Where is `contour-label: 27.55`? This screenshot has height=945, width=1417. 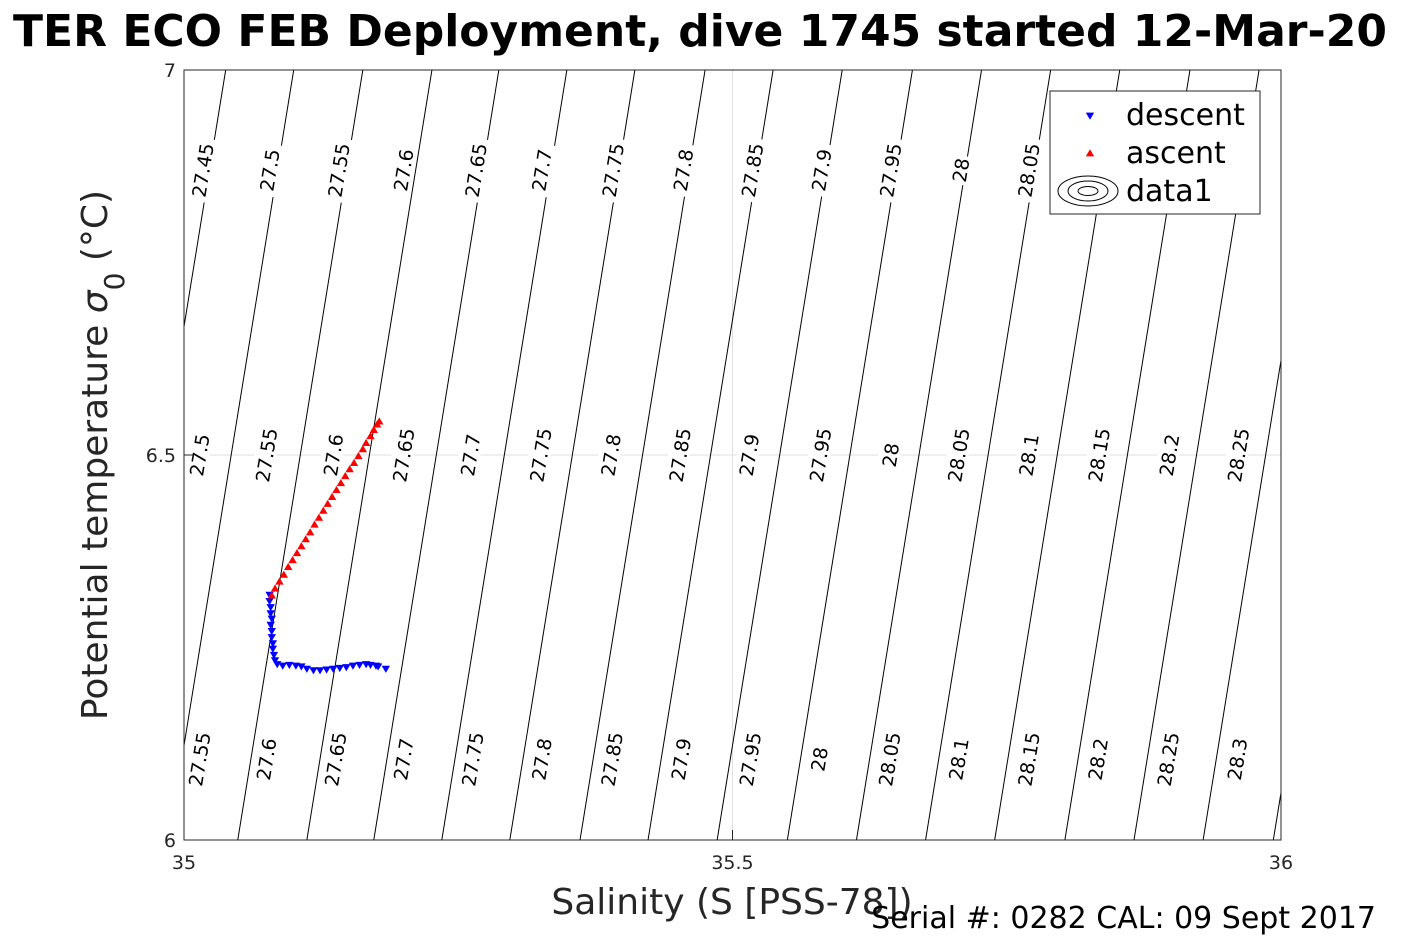
contour-label: 27.55 is located at coordinates (199, 759).